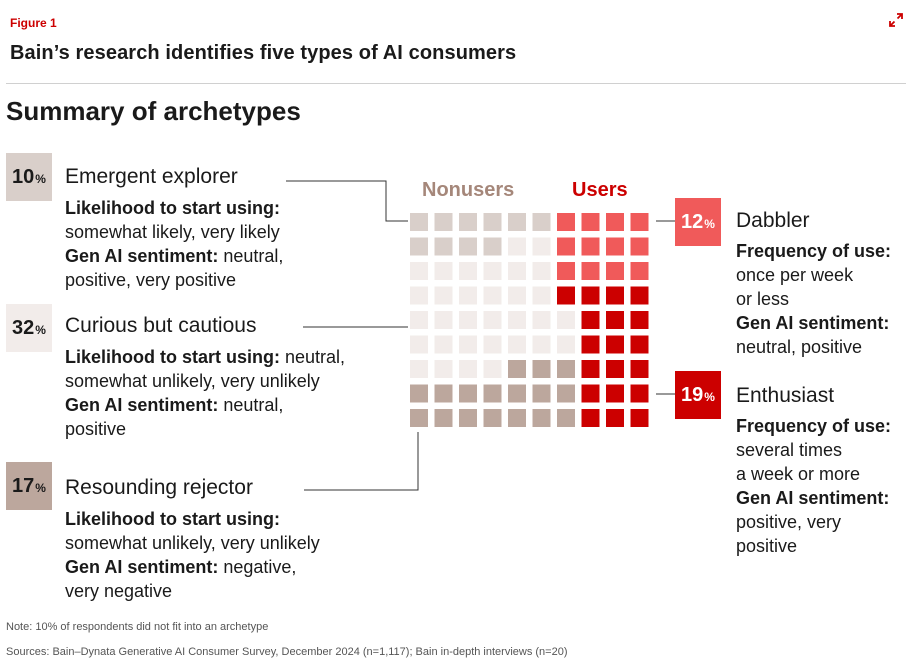 The height and width of the screenshot is (668, 912). What do you see at coordinates (192, 543) in the screenshot?
I see `archetype-detail-line: somewhat unlikely, very unlikely` at bounding box center [192, 543].